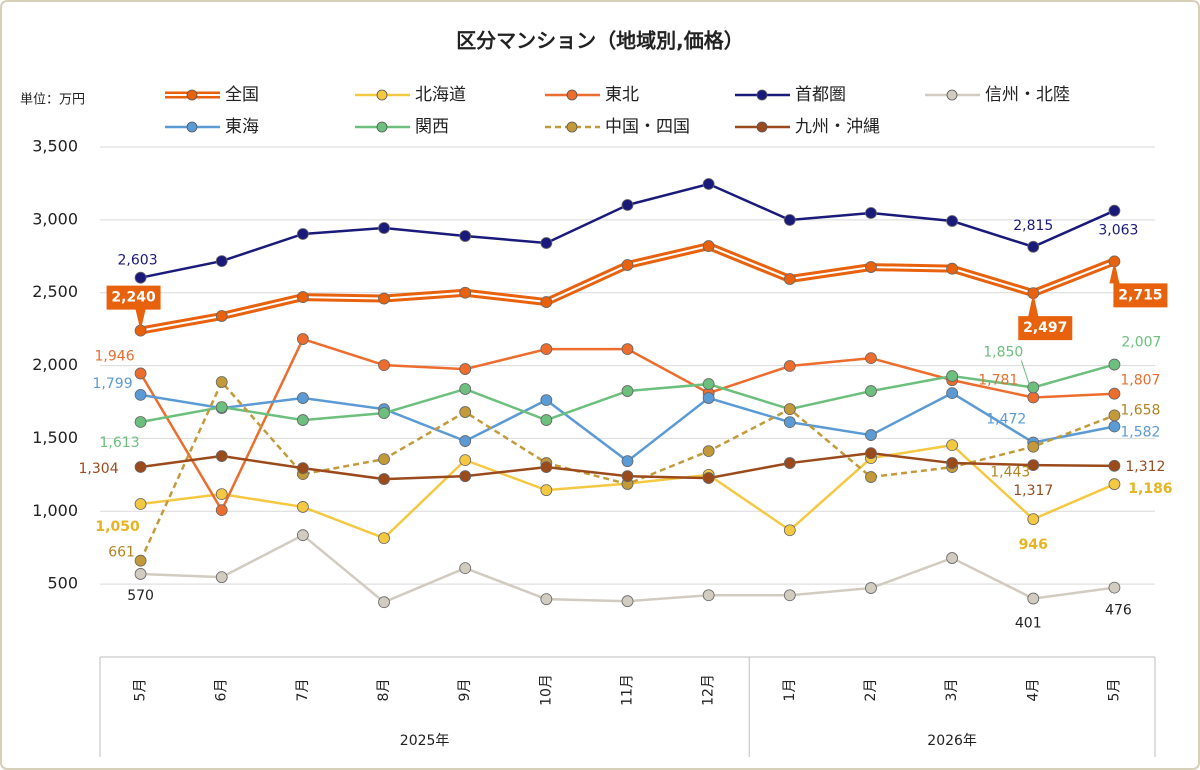 The height and width of the screenshot is (770, 1200). Describe the element at coordinates (440, 95) in the screenshot. I see `legend-label: 北海道` at that location.